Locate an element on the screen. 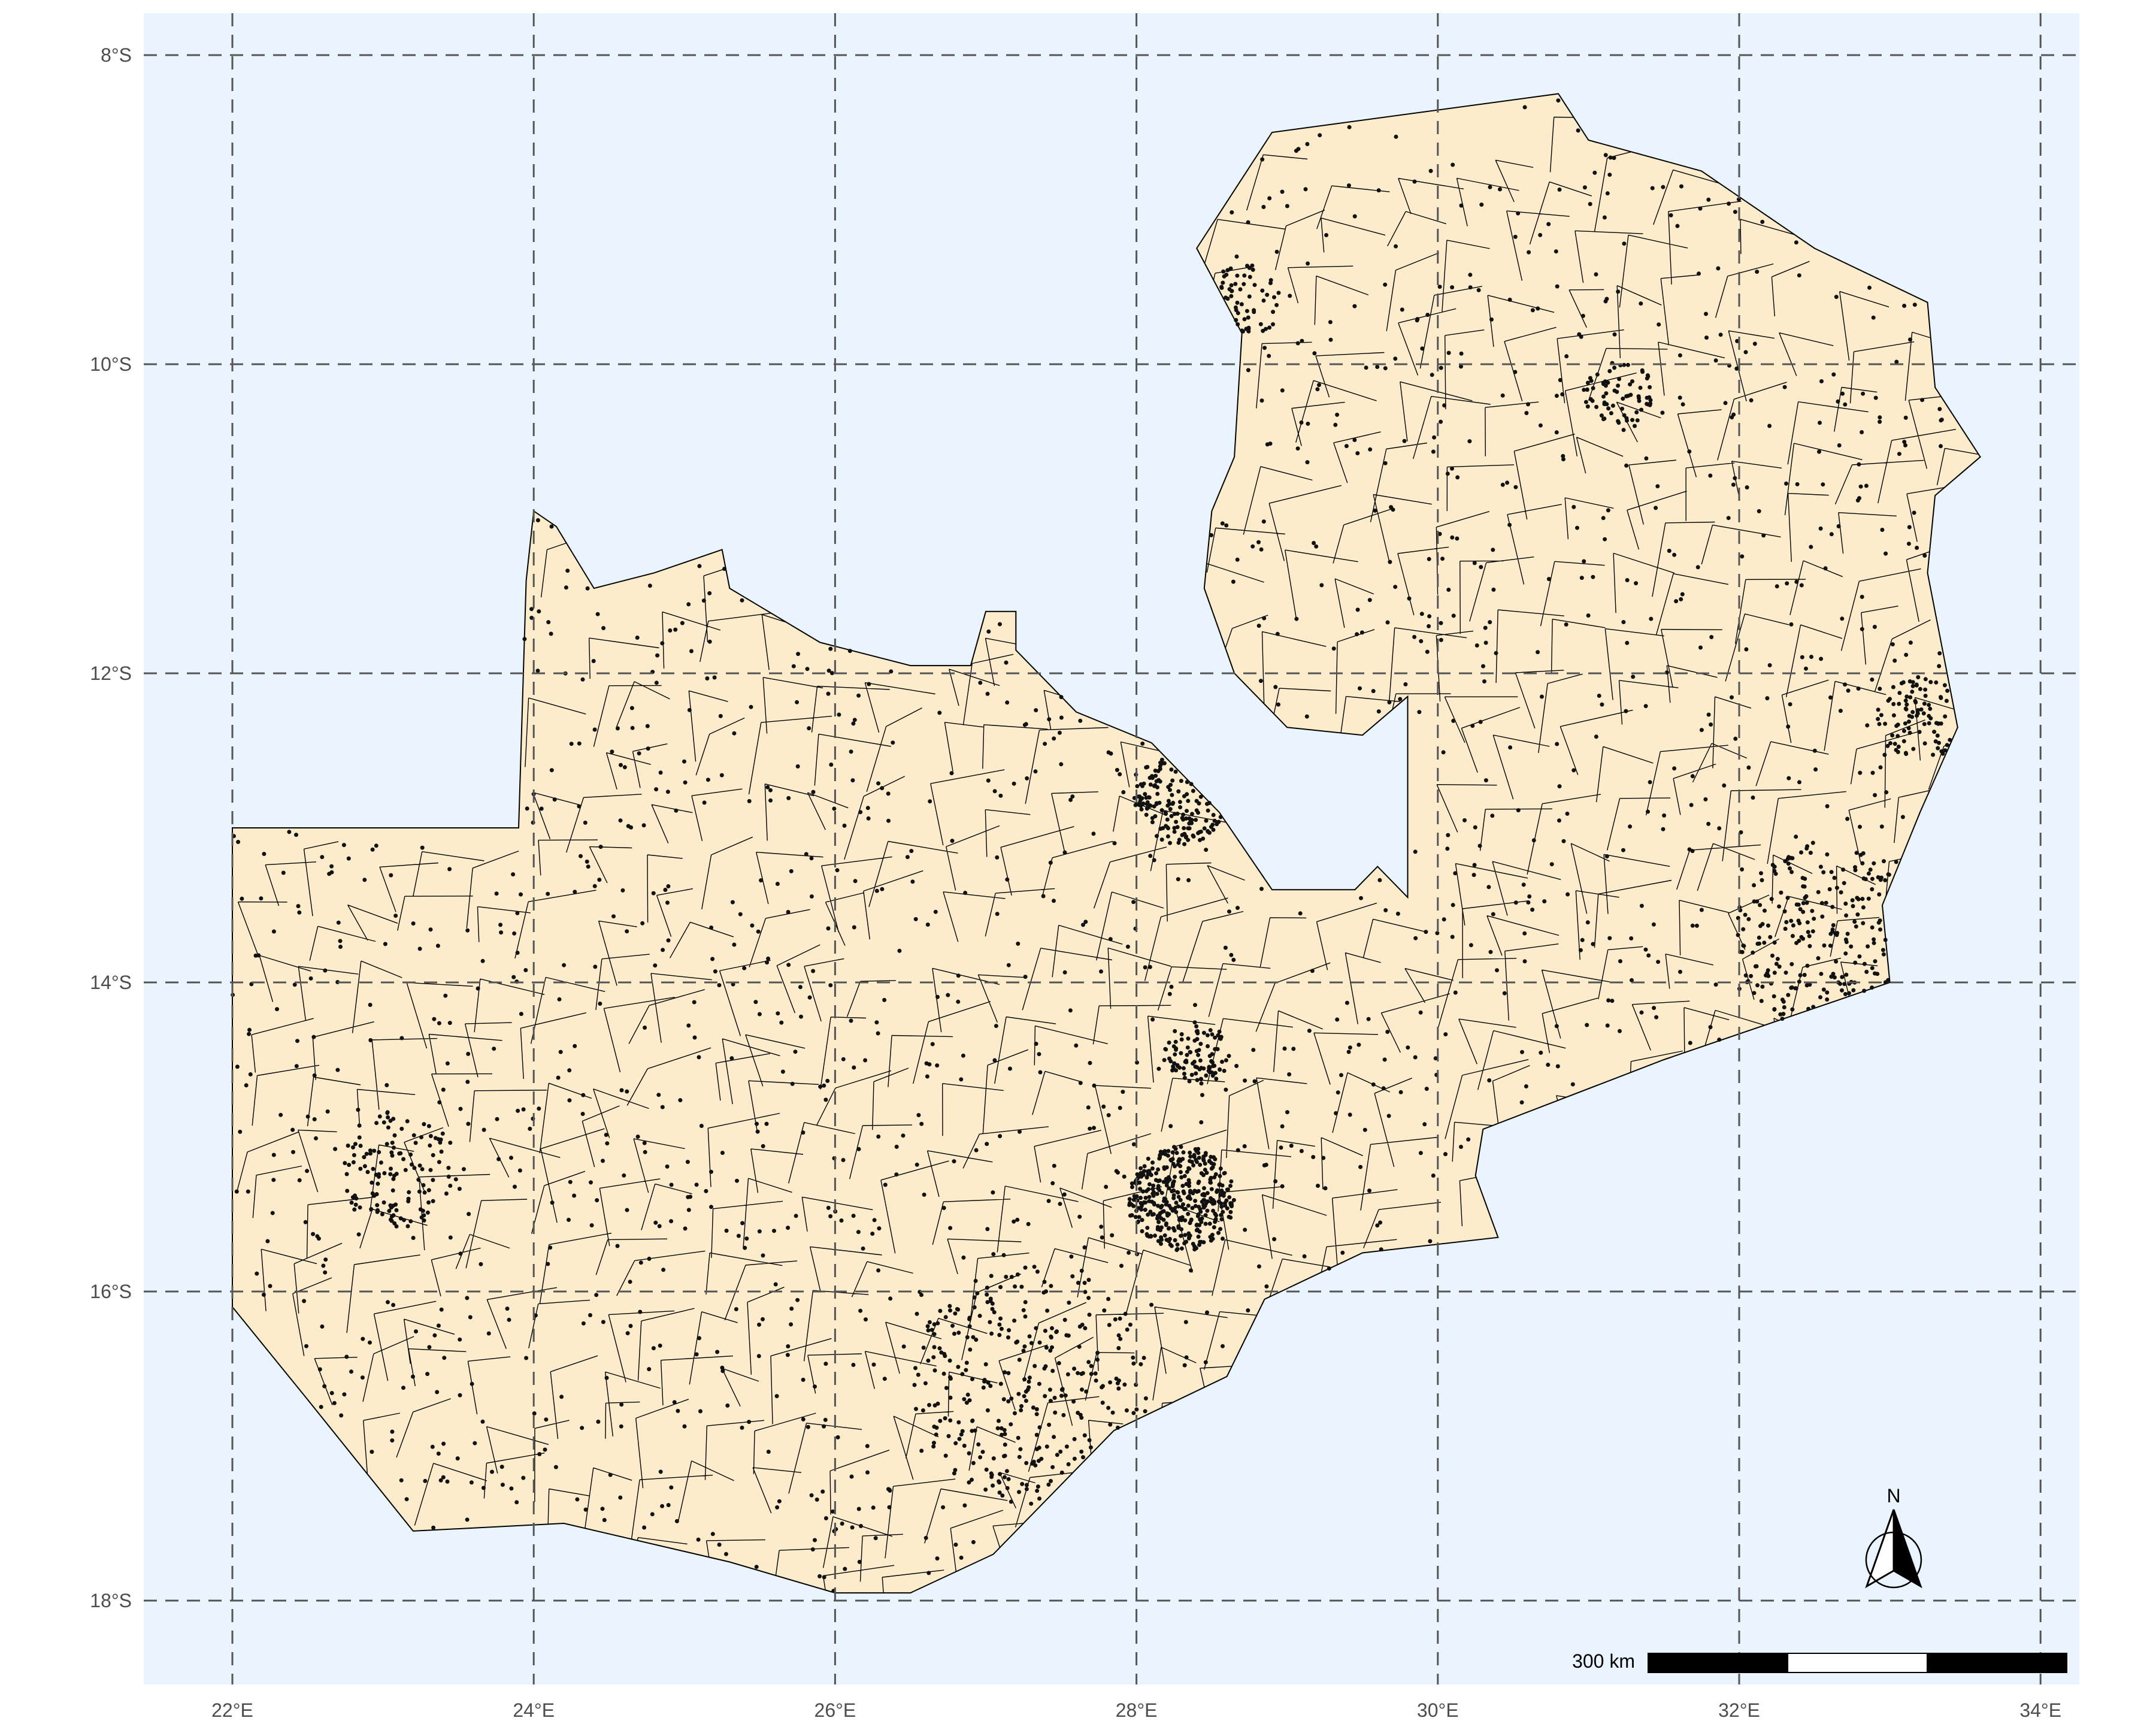 This screenshot has width=2156, height=1730. longitude-tick-label: 30°E is located at coordinates (1438, 1710).